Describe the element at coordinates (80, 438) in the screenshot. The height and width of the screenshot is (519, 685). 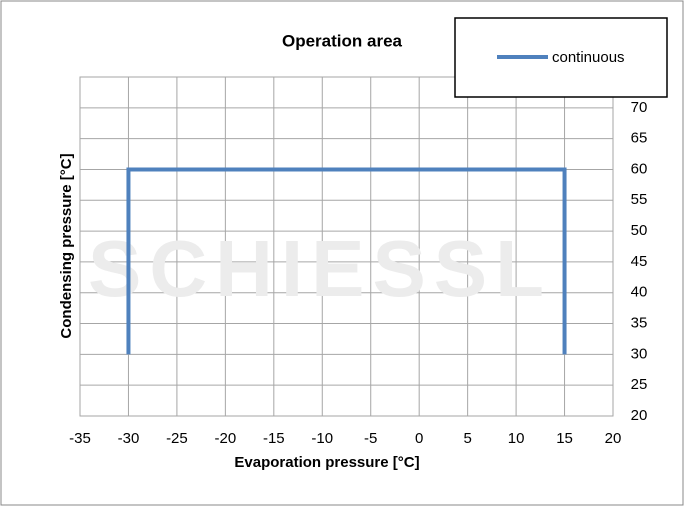
I see `x-tick-label: -35` at that location.